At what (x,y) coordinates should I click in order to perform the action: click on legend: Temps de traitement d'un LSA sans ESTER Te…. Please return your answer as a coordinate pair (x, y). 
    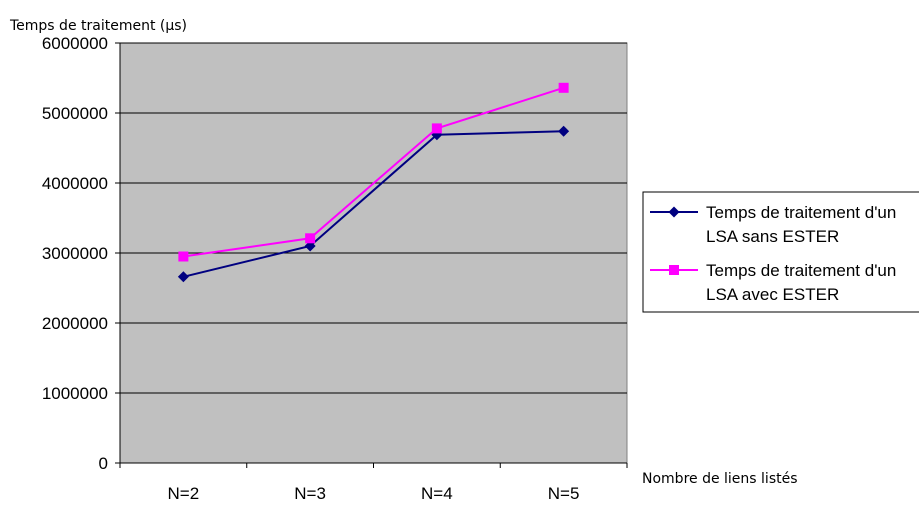
    Looking at the image, I should click on (780, 252).